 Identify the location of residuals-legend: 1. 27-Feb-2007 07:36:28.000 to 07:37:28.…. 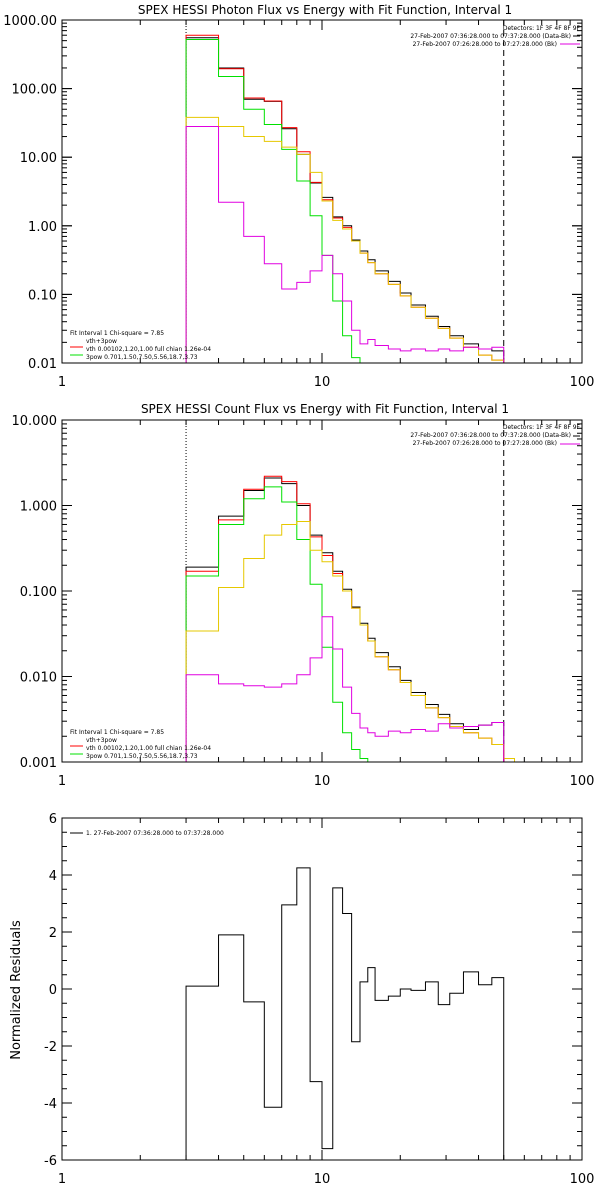
(147, 833).